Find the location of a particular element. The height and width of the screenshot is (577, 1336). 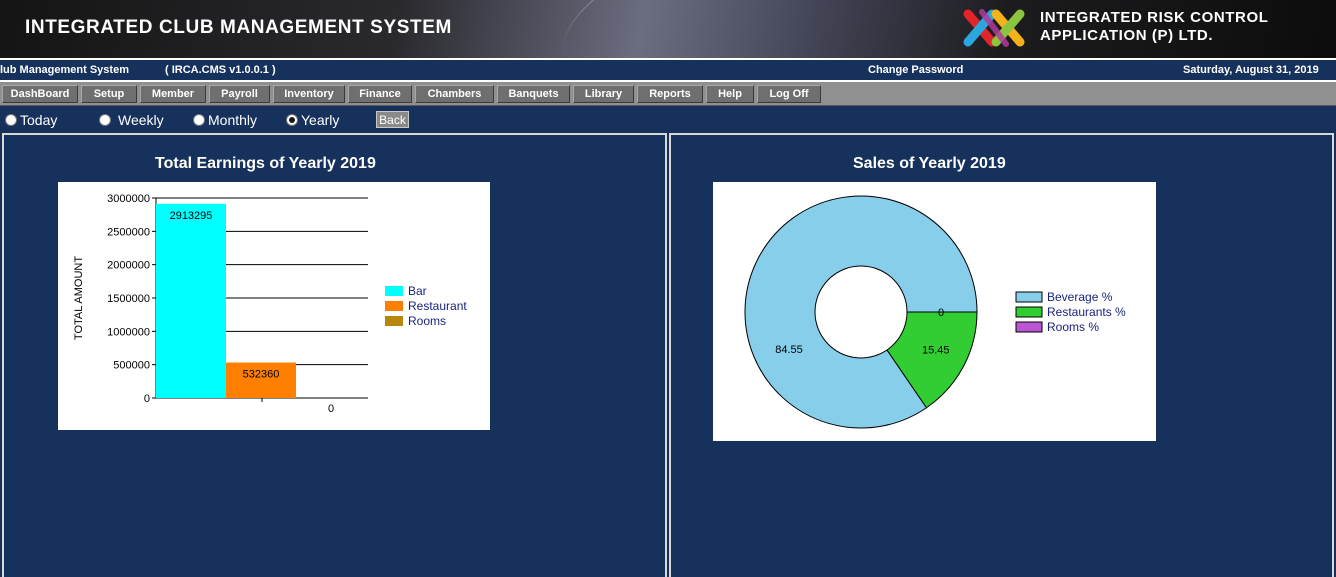

back-button: Back is located at coordinates (392, 119).